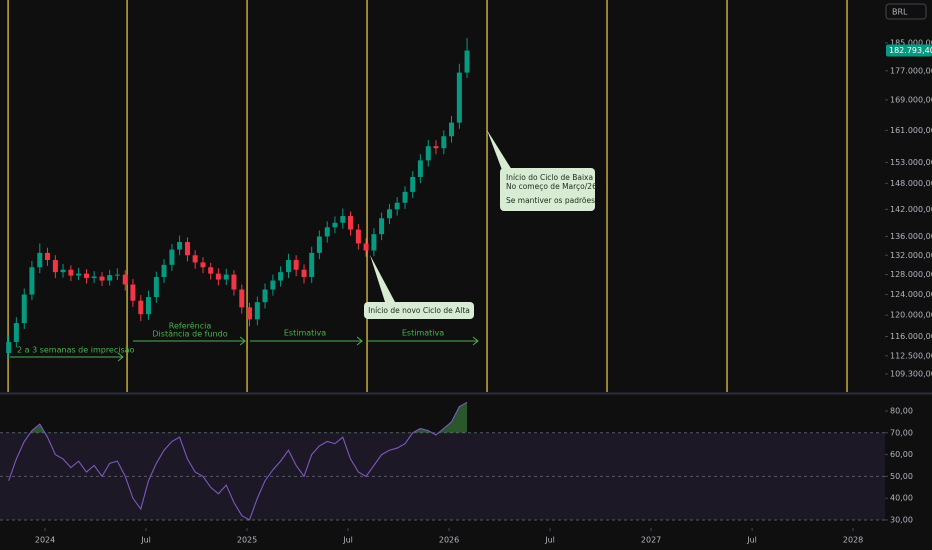  What do you see at coordinates (901, 411) in the screenshot?
I see `y-tick-label: 80,00` at bounding box center [901, 411].